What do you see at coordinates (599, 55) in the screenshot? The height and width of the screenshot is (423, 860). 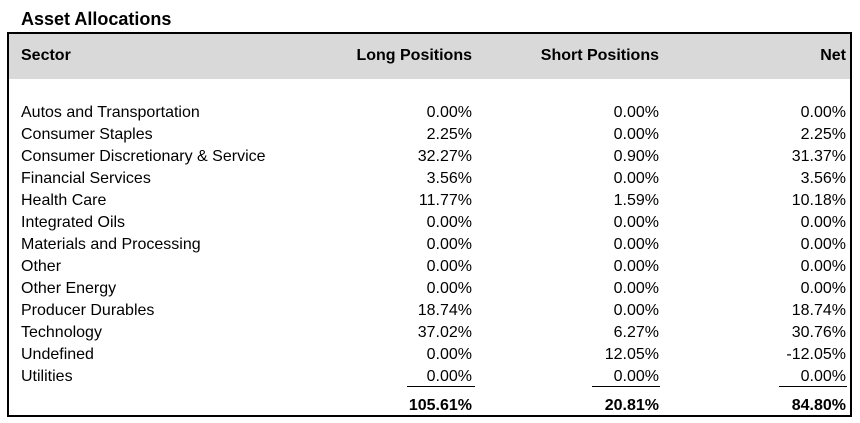 I see `column-header-short-positions: Short Positions` at bounding box center [599, 55].